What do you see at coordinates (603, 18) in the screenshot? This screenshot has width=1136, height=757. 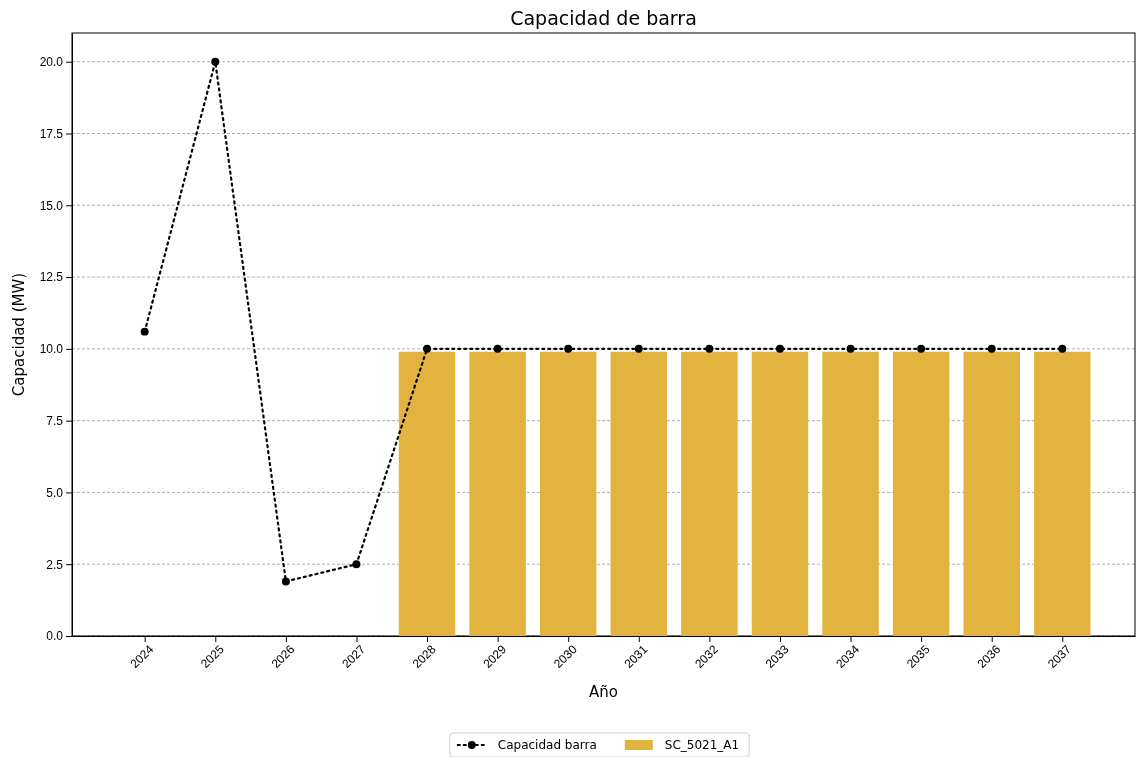 I see `chart-title: Capacidad de barra` at bounding box center [603, 18].